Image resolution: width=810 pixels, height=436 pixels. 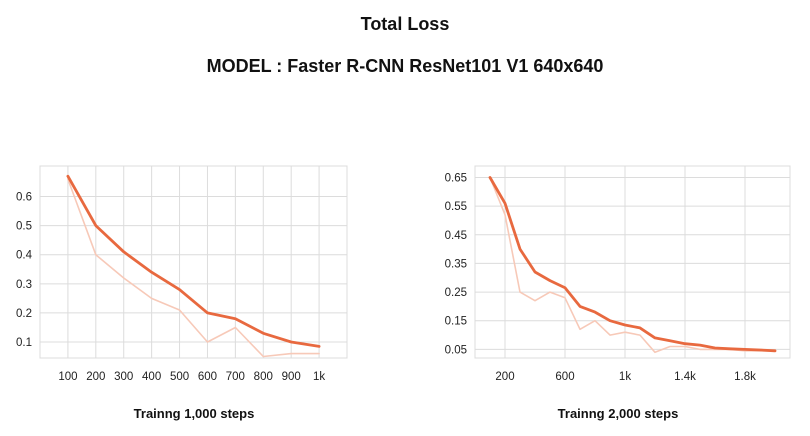 I want to click on x-tick-label: 500, so click(x=179, y=377).